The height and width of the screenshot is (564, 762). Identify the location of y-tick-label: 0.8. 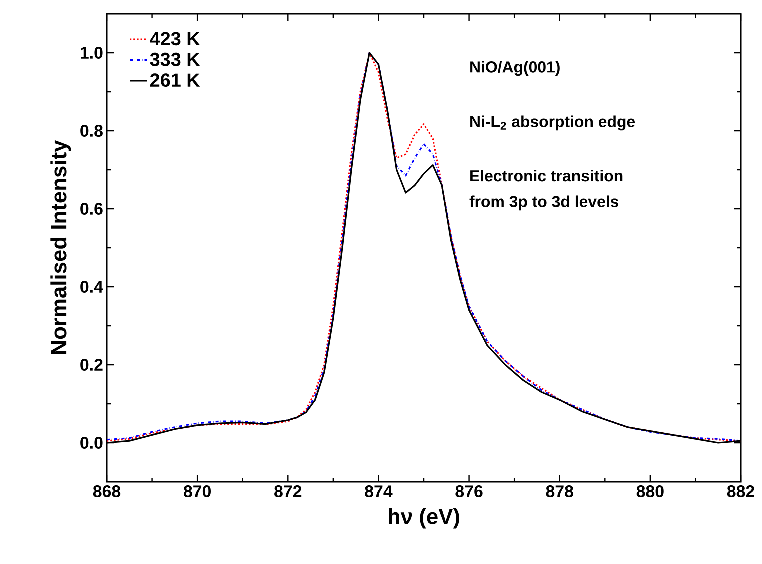
(91, 131).